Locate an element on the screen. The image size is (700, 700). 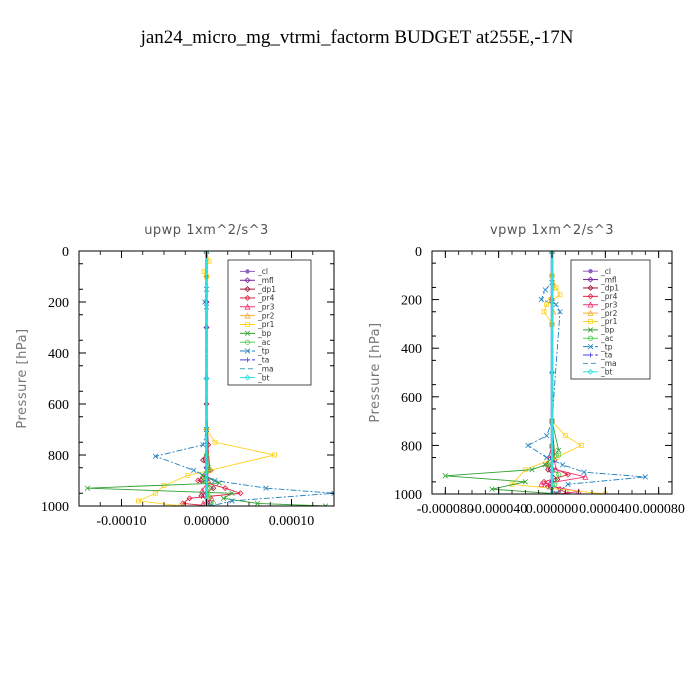
upwp-legend-label: _pr1 is located at coordinates (266, 324).